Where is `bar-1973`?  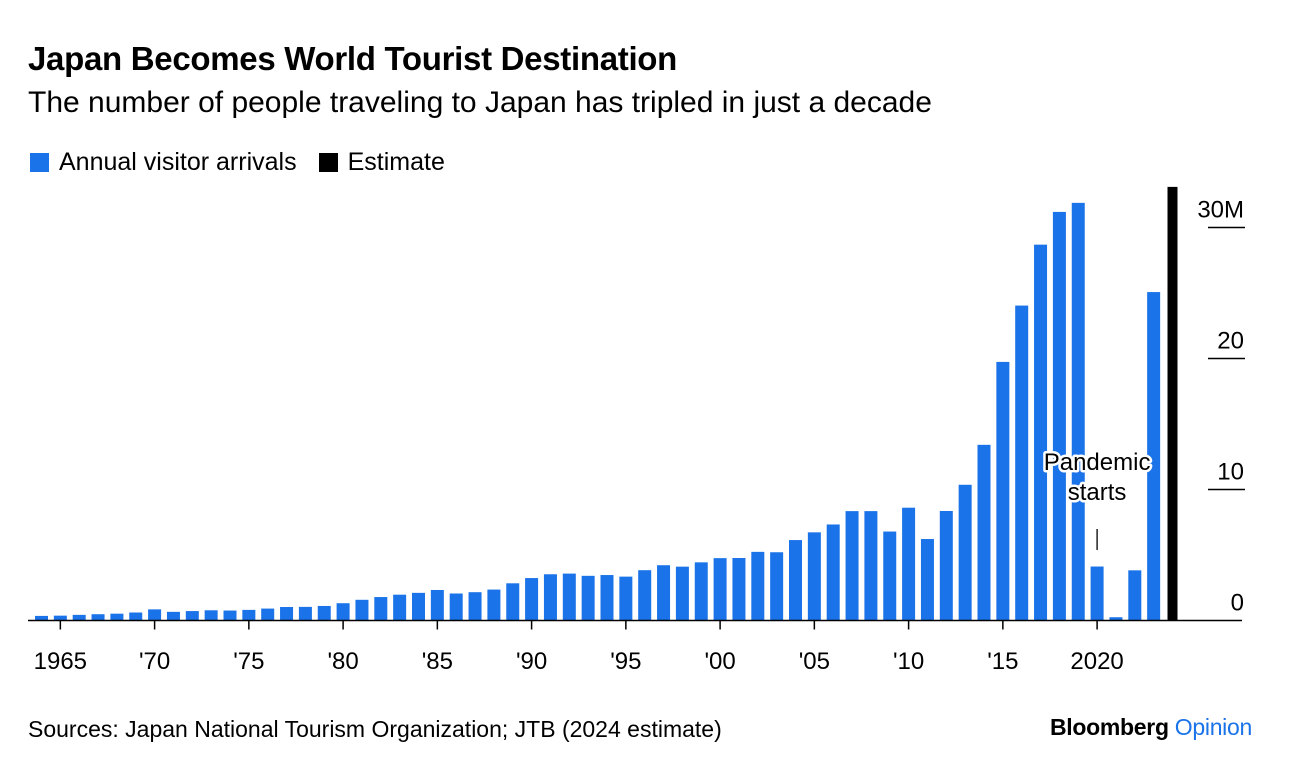 bar-1973 is located at coordinates (211, 615).